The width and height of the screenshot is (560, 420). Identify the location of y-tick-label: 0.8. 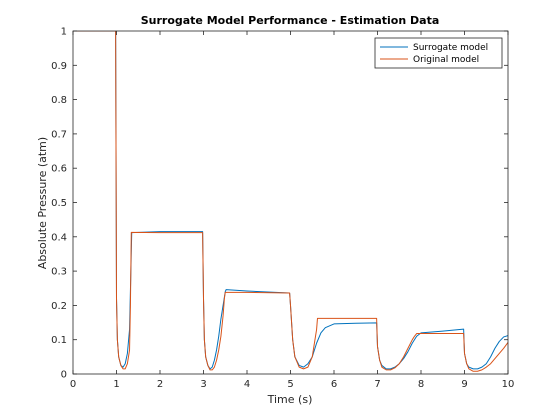
(59, 100).